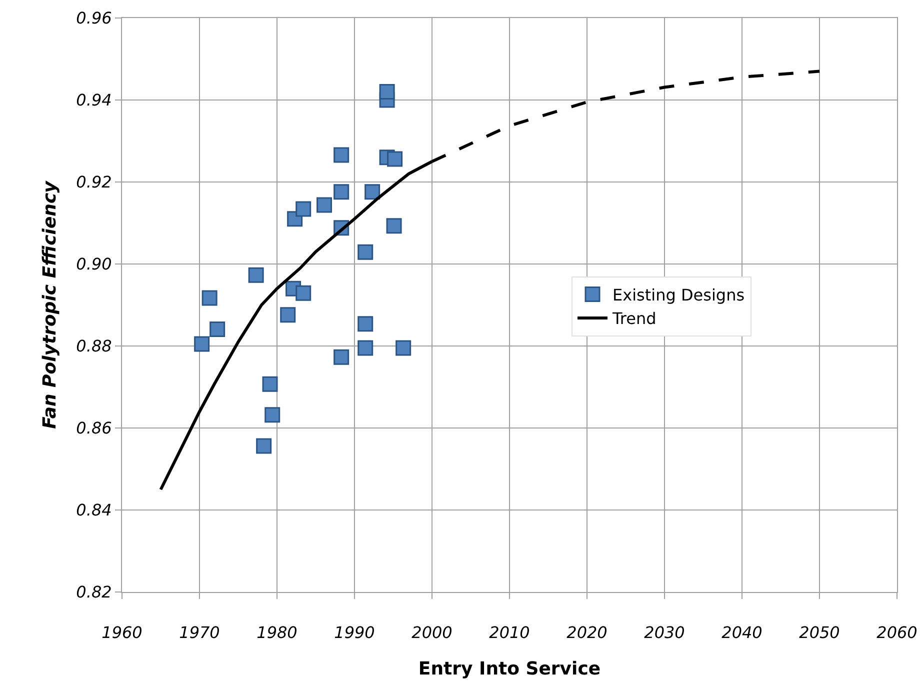 This screenshot has width=920, height=697. I want to click on x-tick-label: 2030, so click(664, 632).